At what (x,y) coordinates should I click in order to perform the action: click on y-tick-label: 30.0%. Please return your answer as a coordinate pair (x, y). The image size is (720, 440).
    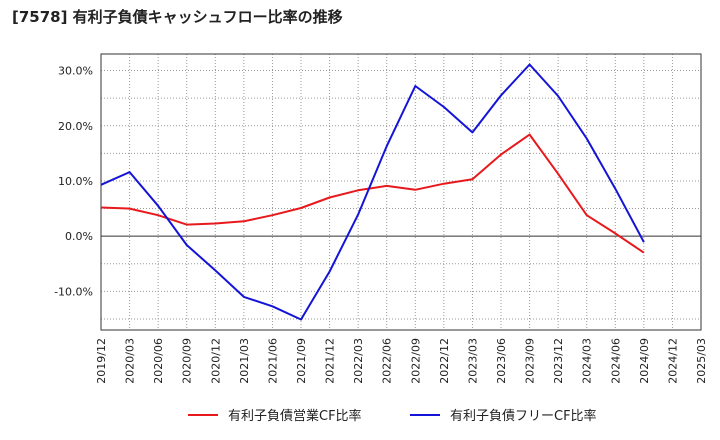
    Looking at the image, I should click on (75, 71).